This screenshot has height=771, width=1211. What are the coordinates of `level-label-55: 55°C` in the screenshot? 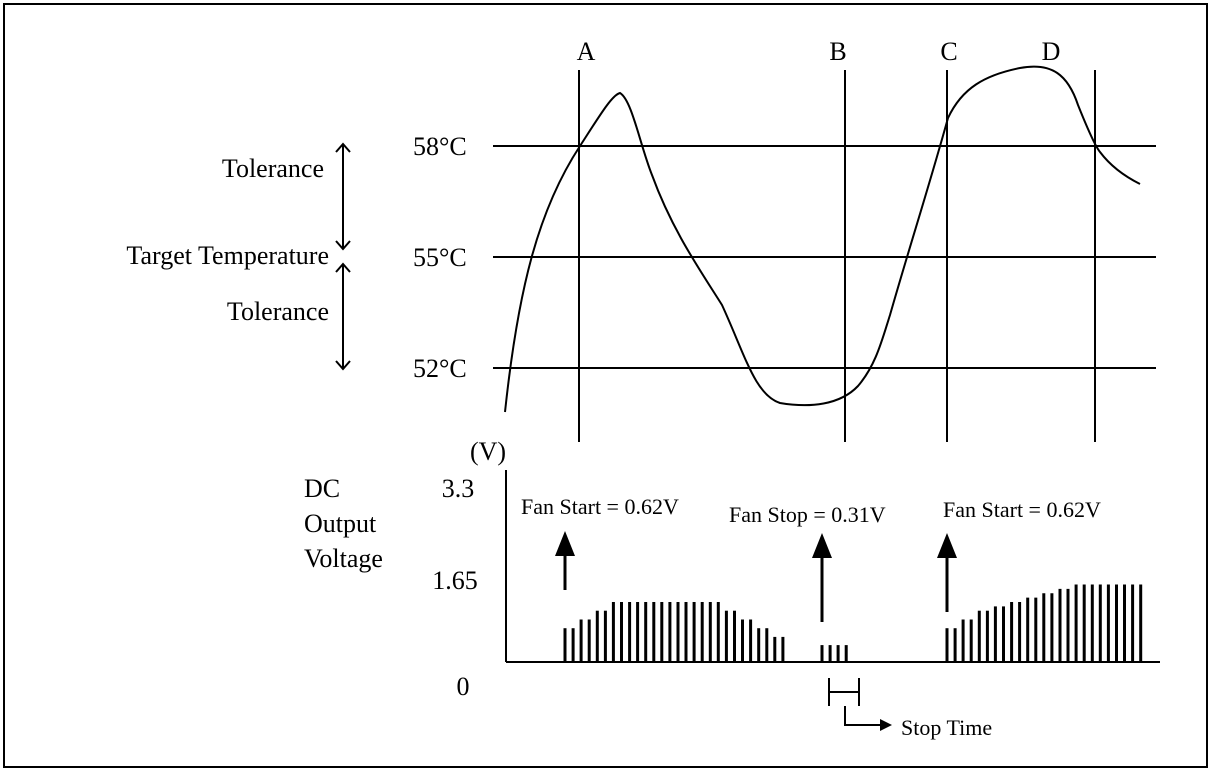 It's located at (440, 257).